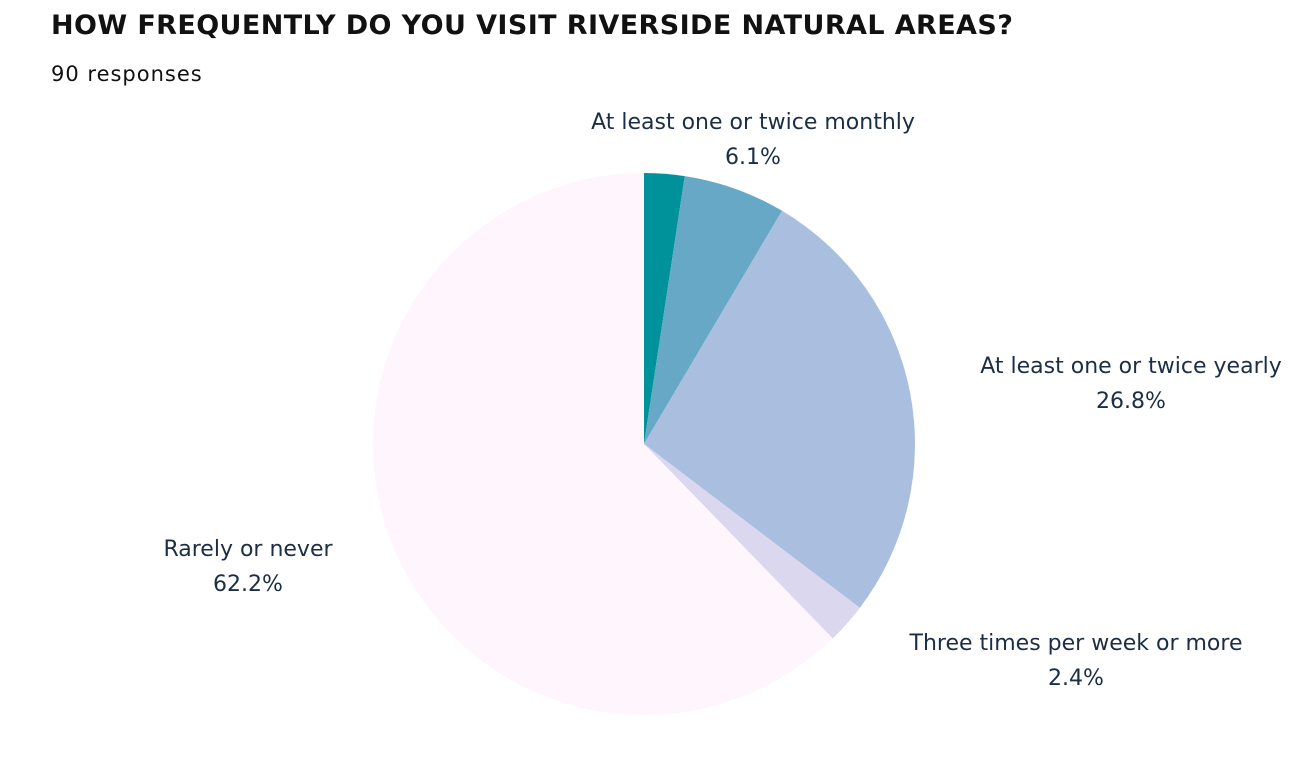  Describe the element at coordinates (753, 157) in the screenshot. I see `slice-value-monthly: 6.1%` at that location.